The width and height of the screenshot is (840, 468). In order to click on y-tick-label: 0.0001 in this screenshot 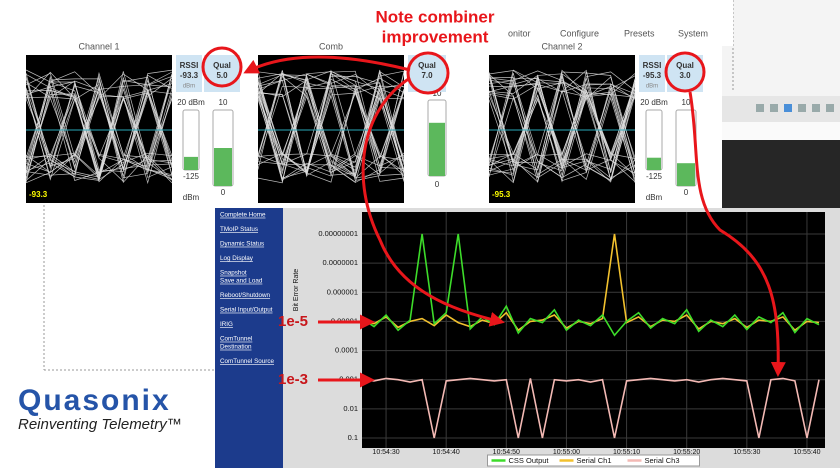, I will do `click(346, 350)`.